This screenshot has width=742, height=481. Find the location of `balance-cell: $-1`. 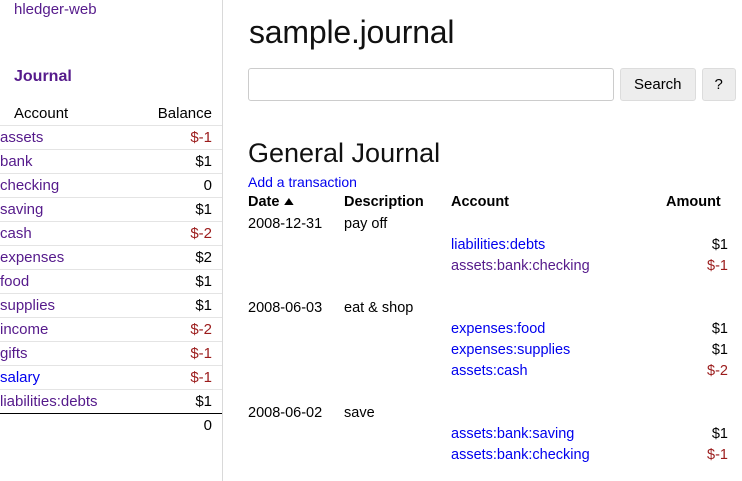

balance-cell: $-1 is located at coordinates (177, 377).